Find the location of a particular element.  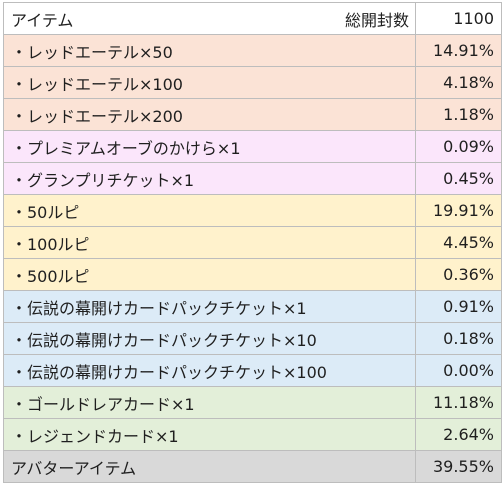

item-rate-cell: 4.45% is located at coordinates (459, 242).